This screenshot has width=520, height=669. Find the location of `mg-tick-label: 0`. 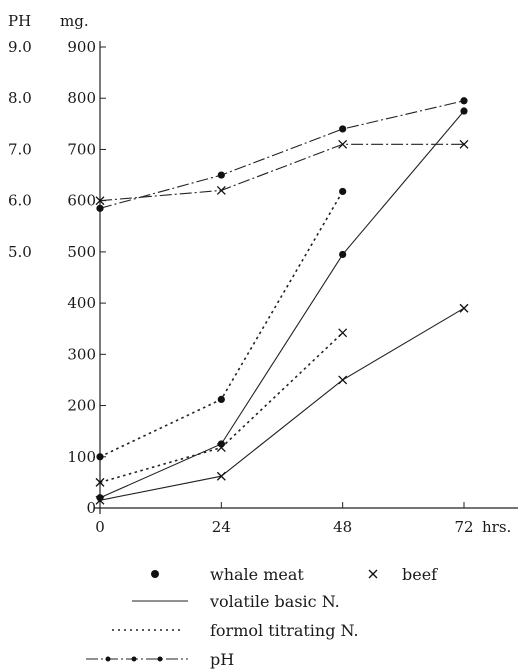

mg-tick-label: 0 is located at coordinates (91, 508).